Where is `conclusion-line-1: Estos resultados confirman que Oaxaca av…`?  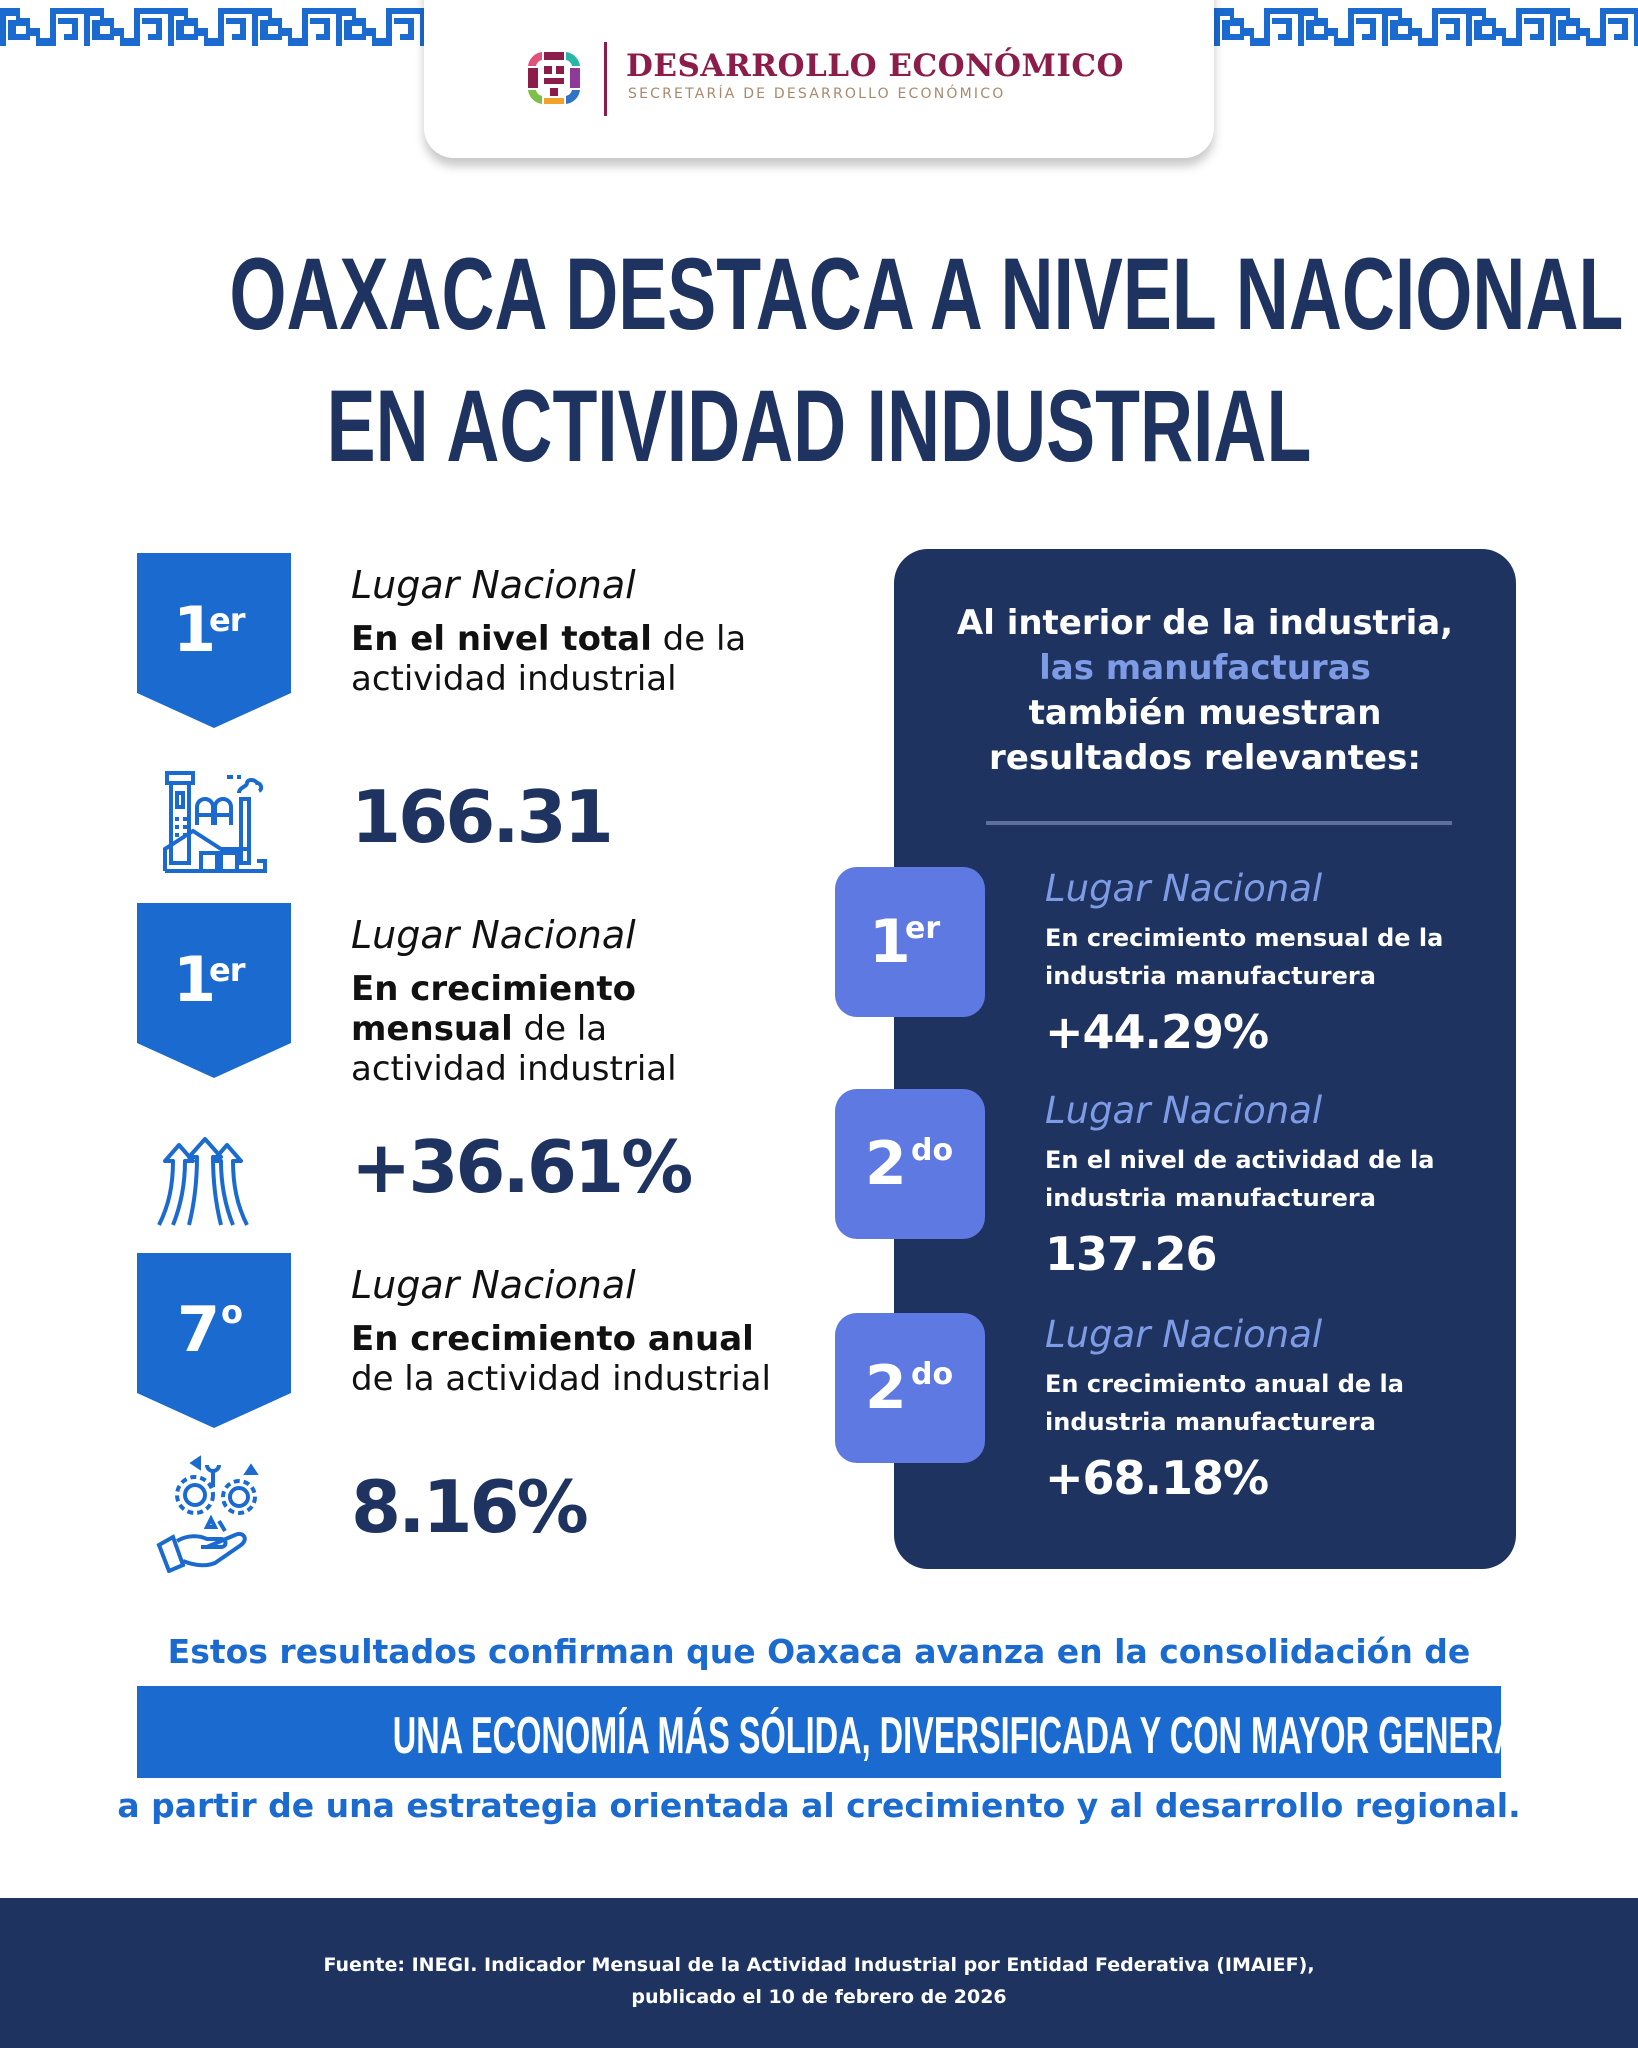
conclusion-line-1: Estos resultados confirman que Oaxaca av… is located at coordinates (819, 1651).